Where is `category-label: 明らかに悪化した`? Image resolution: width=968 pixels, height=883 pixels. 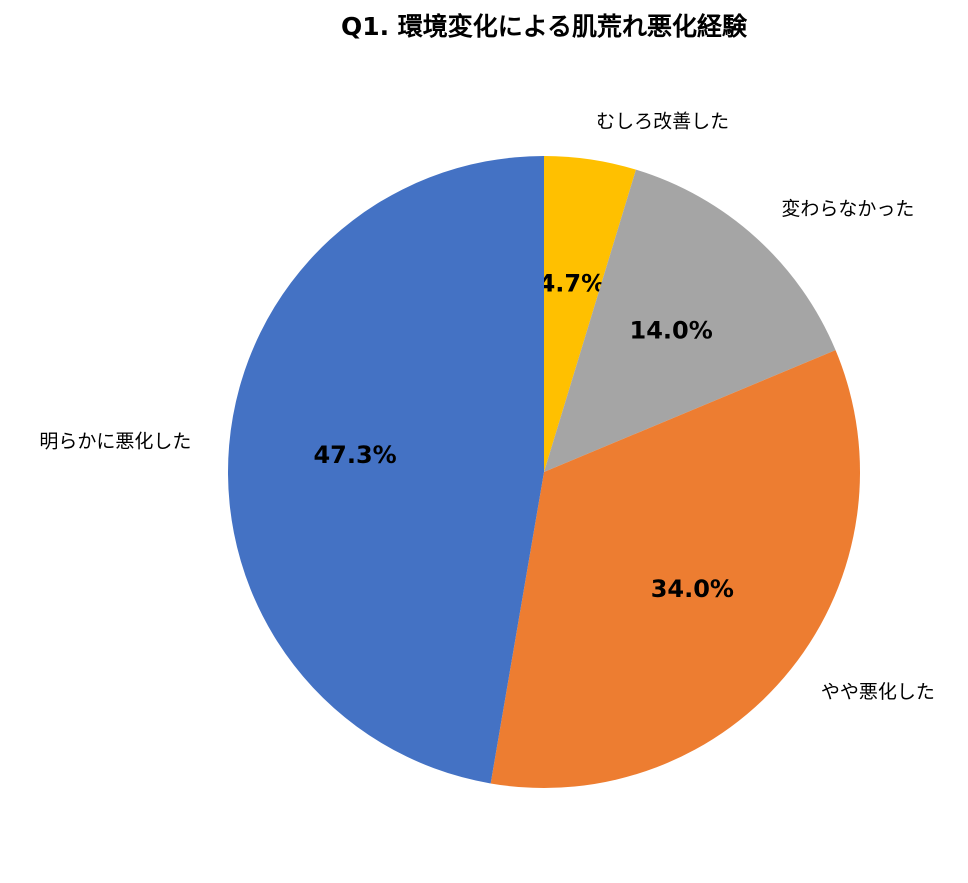 category-label: 明らかに悪化した is located at coordinates (115, 442).